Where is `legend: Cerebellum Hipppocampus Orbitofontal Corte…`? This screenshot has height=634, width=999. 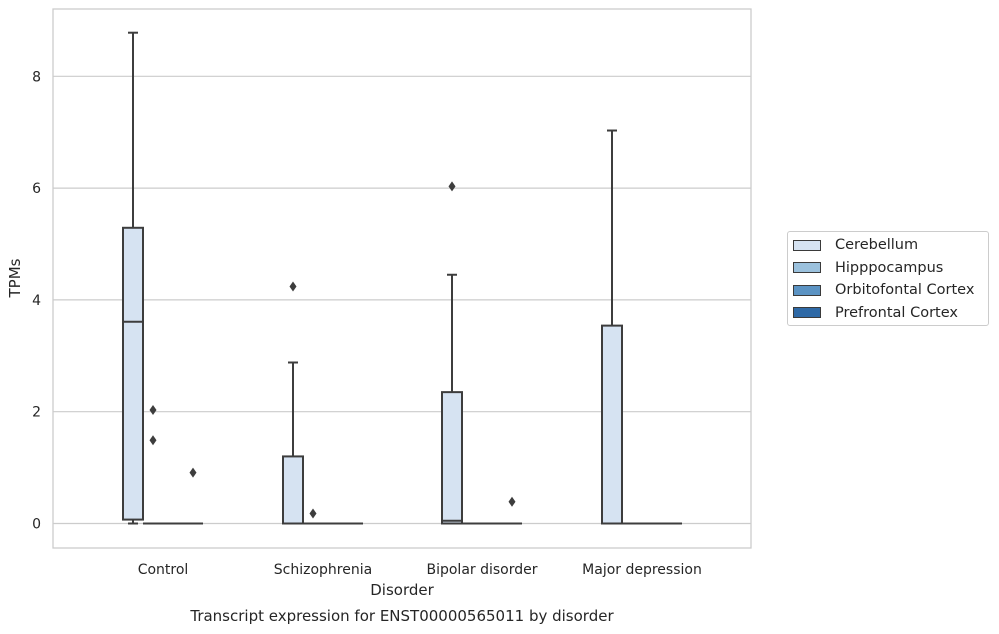
legend: Cerebellum Hipppocampus Orbitofontal Corte… is located at coordinates (888, 278).